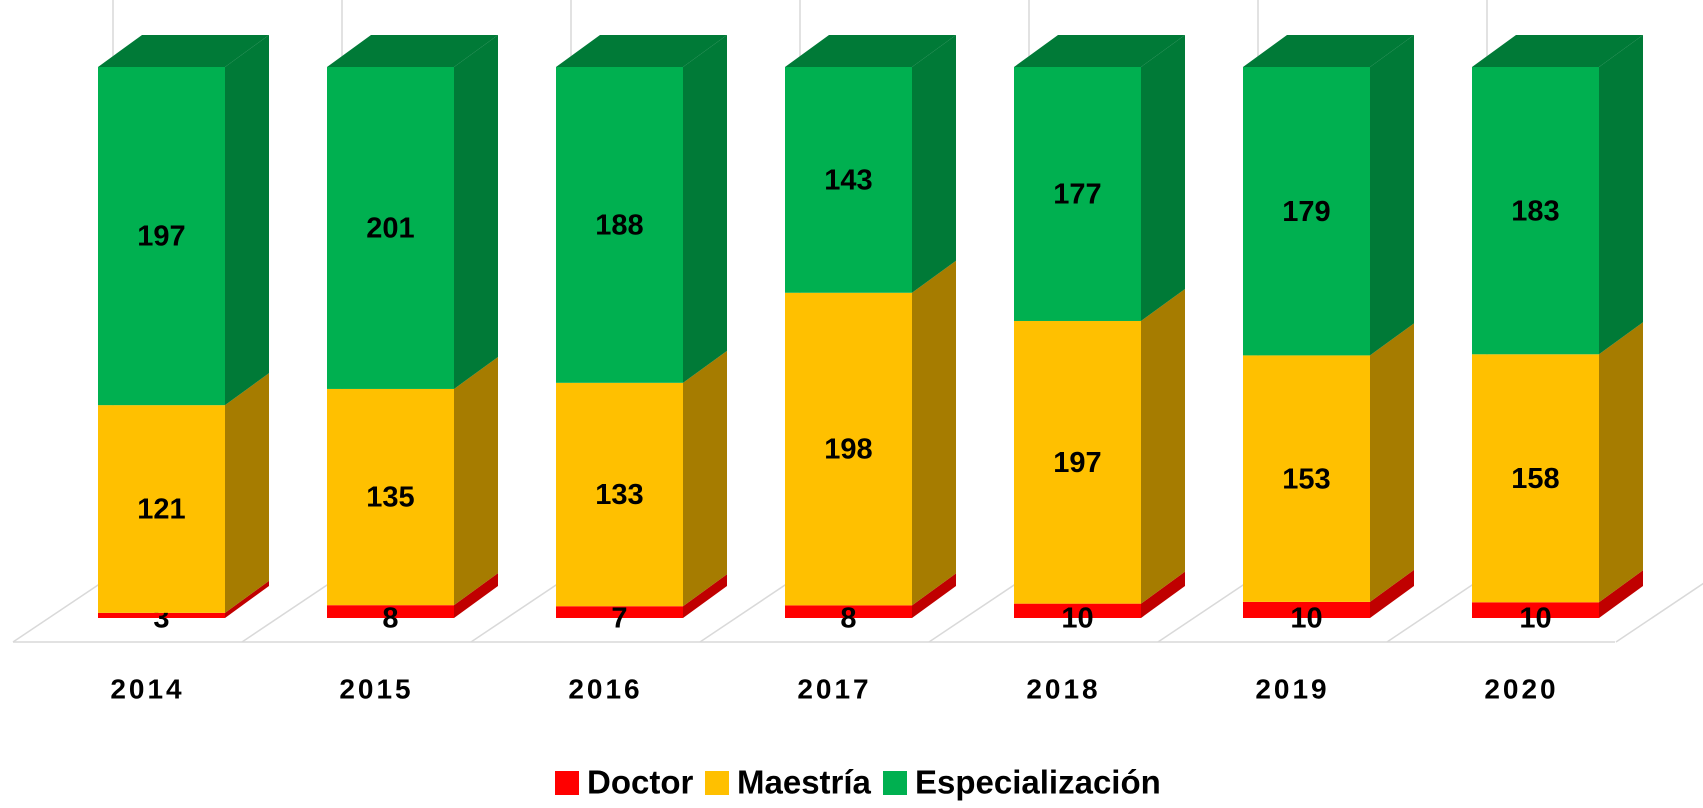 Image resolution: width=1703 pixels, height=808 pixels. I want to click on data-label: 133, so click(619, 495).